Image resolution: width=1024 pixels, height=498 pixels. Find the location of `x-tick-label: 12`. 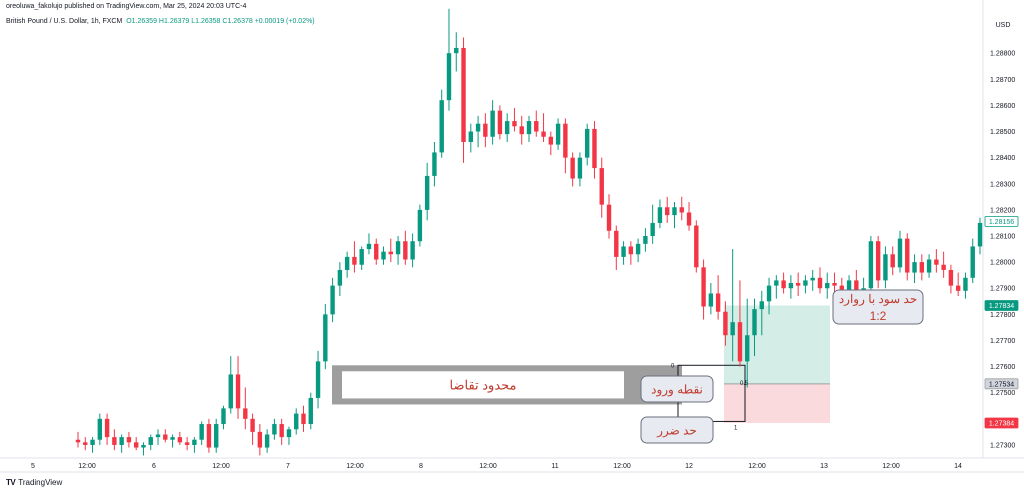

x-tick-label: 12 is located at coordinates (689, 466).